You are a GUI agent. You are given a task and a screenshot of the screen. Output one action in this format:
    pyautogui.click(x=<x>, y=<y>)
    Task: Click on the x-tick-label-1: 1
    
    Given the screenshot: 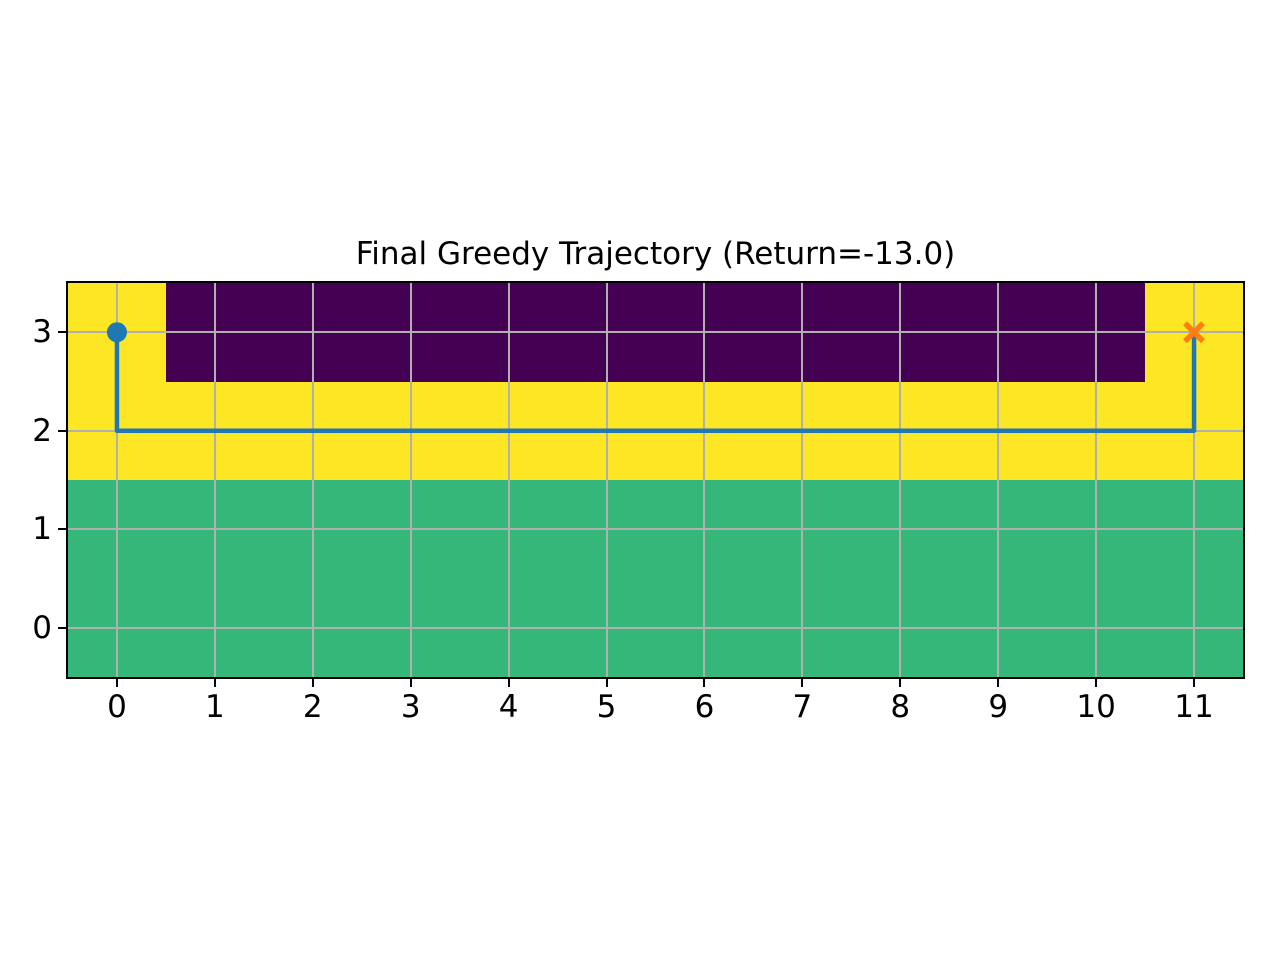 What is the action you would take?
    pyautogui.click(x=215, y=707)
    